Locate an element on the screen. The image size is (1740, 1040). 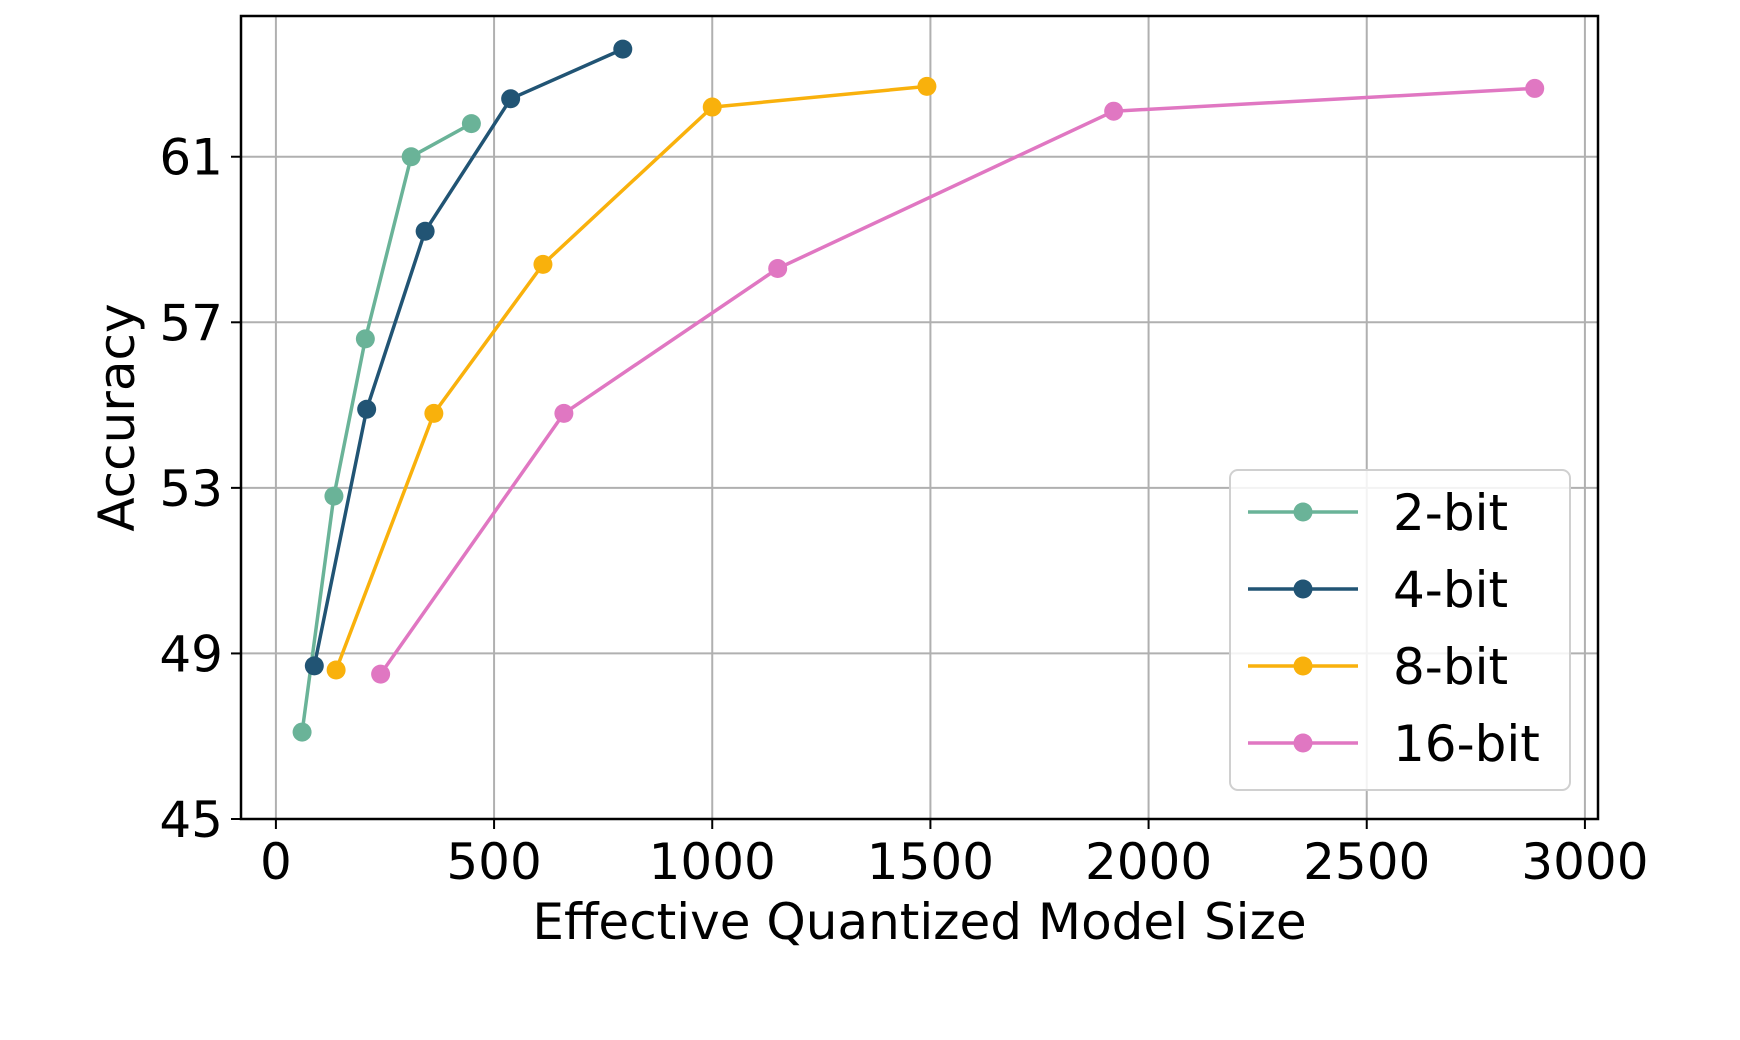
y-tick-label: 61 is located at coordinates (191, 158).